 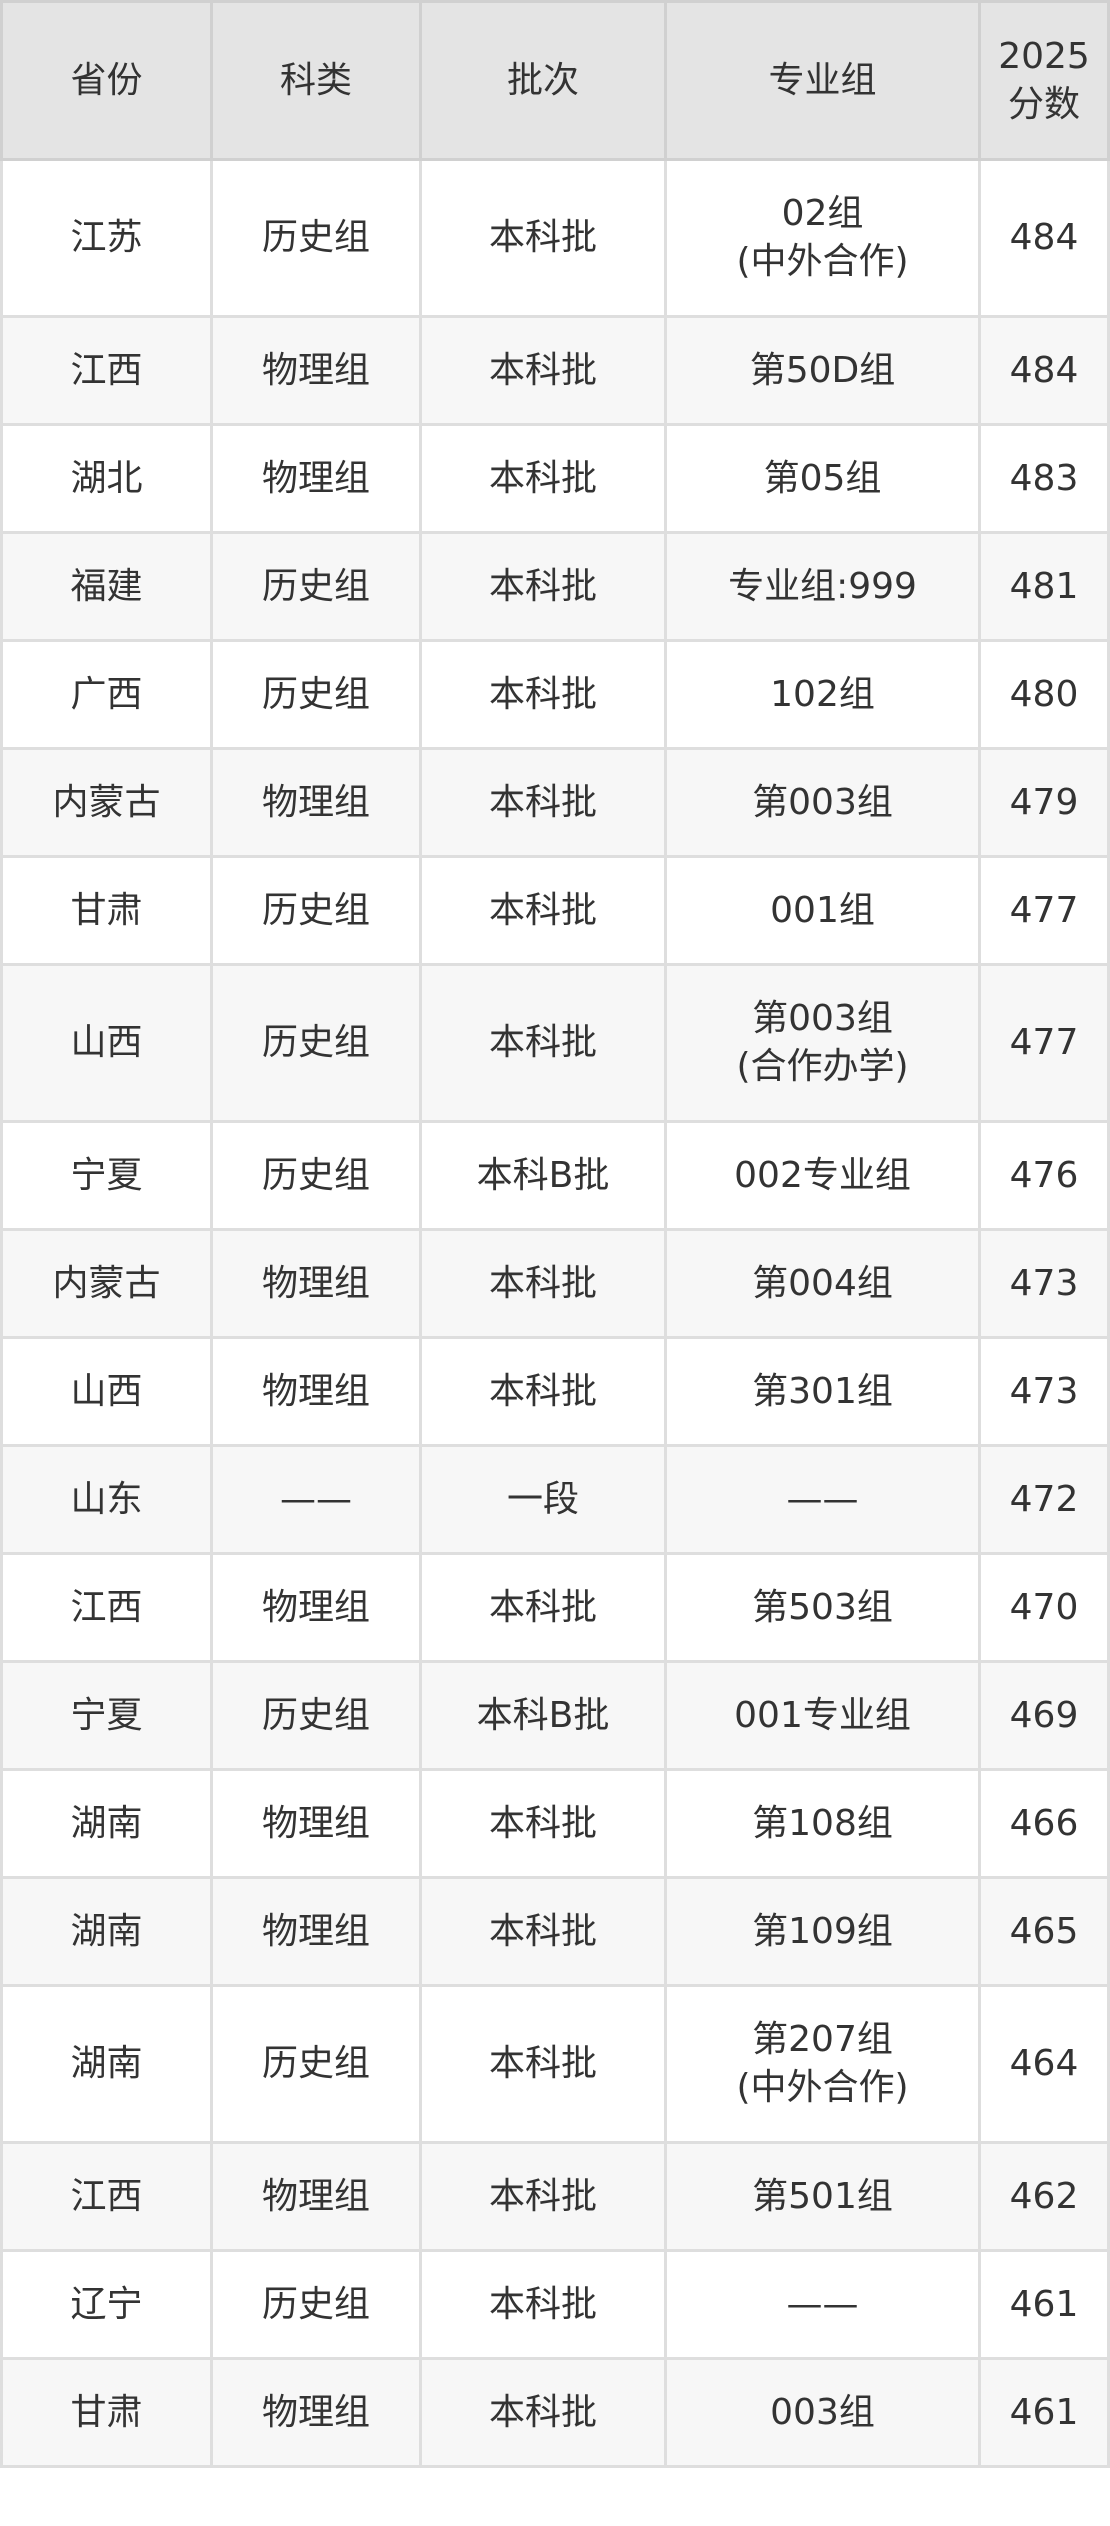 What do you see at coordinates (543, 1499) in the screenshot?
I see `cell-batch: 一段` at bounding box center [543, 1499].